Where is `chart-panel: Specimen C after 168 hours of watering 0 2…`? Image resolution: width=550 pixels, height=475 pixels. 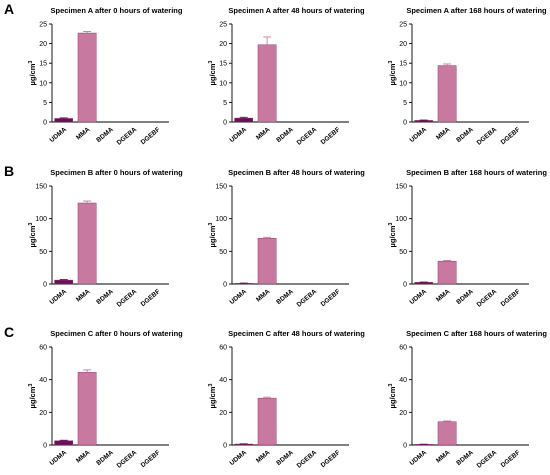 chart-panel: Specimen C after 168 hours of watering 0 2… is located at coordinates (467, 399).